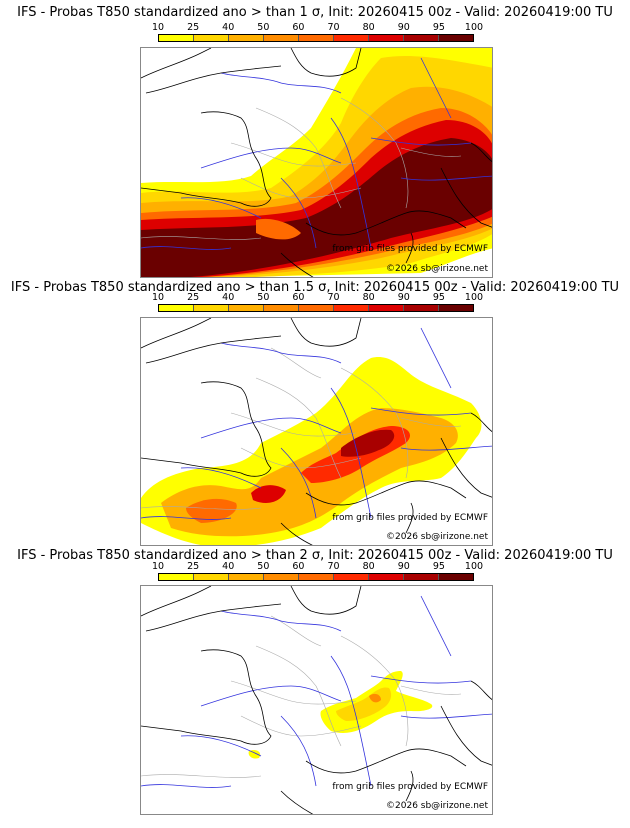 The height and width of the screenshot is (828, 630). What do you see at coordinates (320, 297) in the screenshot?
I see `panel-2-colorbar-labels: 10 25 40 50 60 70 80 90 95 100` at bounding box center [320, 297].